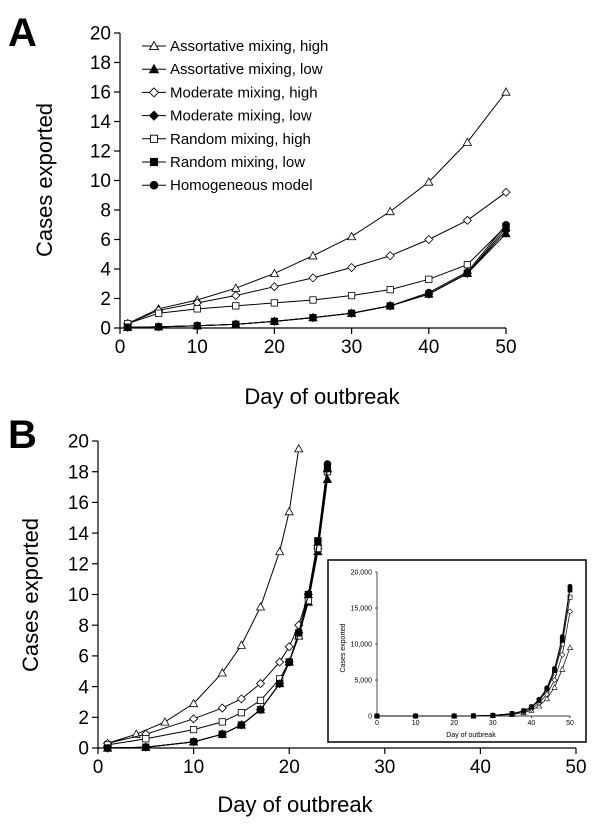  I want to click on panel-b-y-tick-label: 0, so click(83, 749).